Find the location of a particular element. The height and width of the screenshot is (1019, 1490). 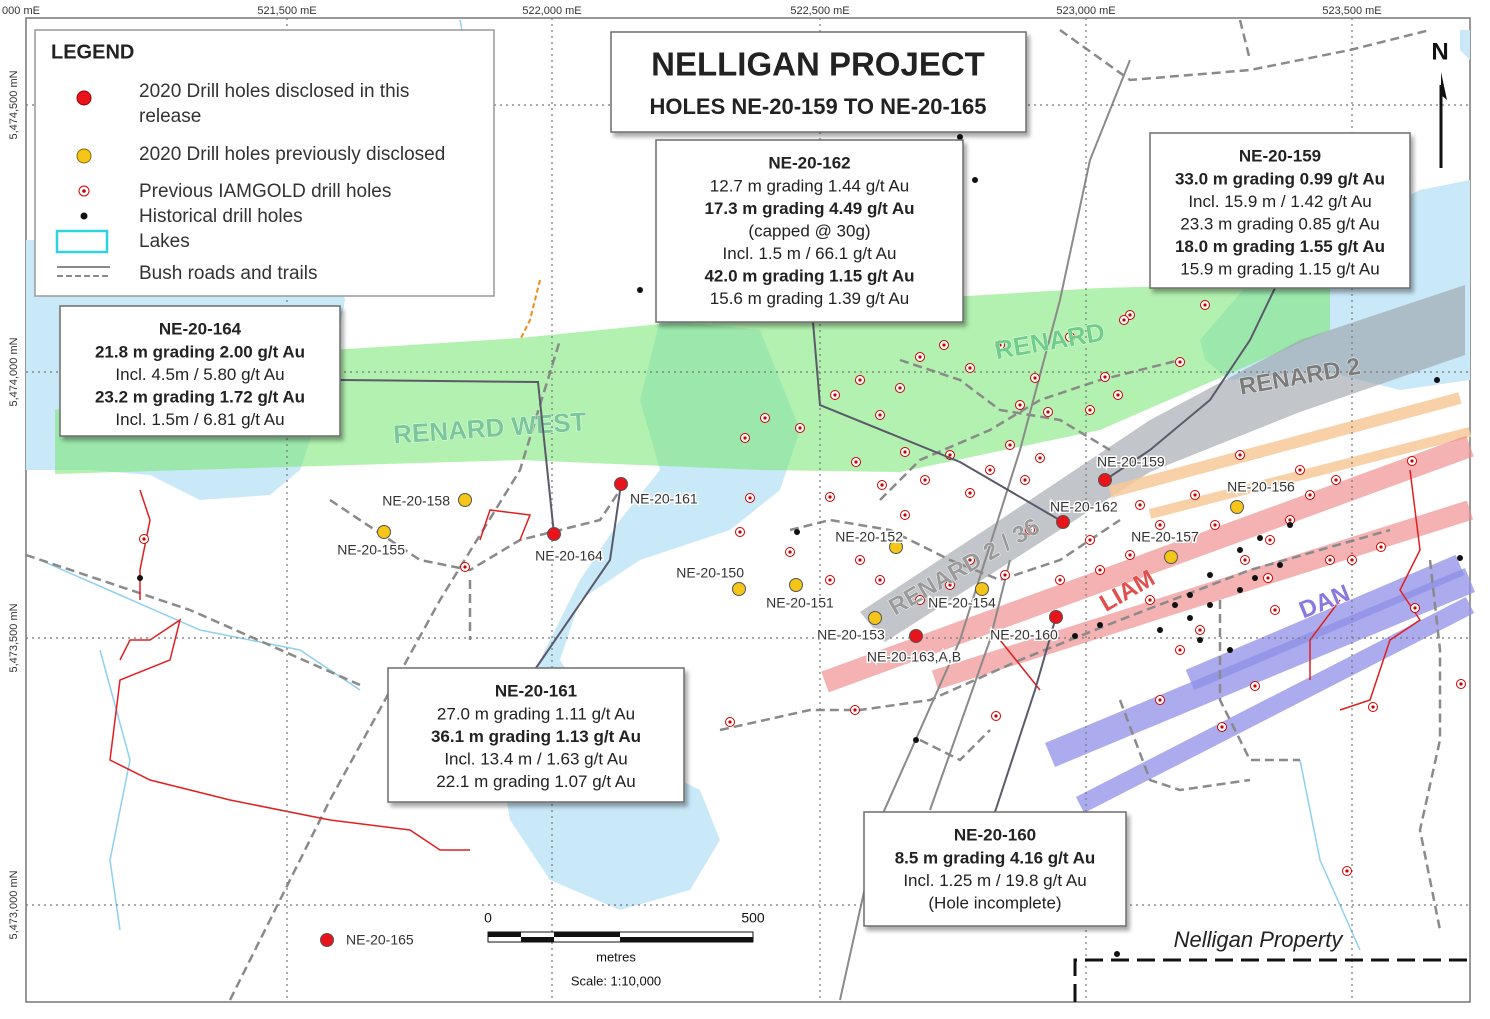

easting-label: 523,500 mE is located at coordinates (1351, 11).